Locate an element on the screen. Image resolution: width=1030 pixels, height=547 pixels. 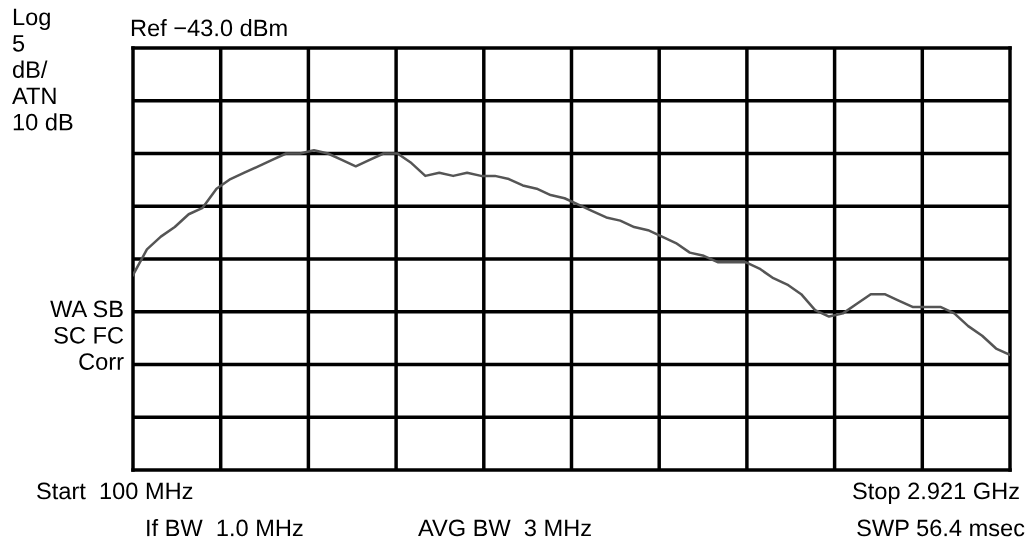
text: AVG BW 3 MHz is located at coordinates (504, 528).